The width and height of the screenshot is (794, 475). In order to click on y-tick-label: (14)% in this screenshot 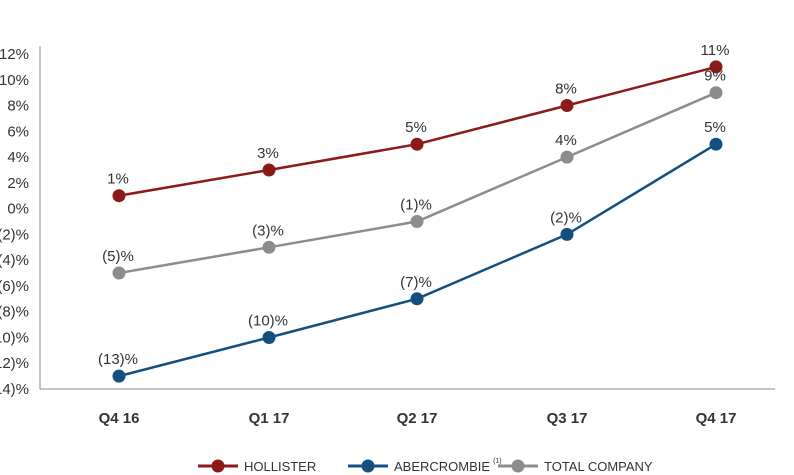, I will do `click(14, 389)`.